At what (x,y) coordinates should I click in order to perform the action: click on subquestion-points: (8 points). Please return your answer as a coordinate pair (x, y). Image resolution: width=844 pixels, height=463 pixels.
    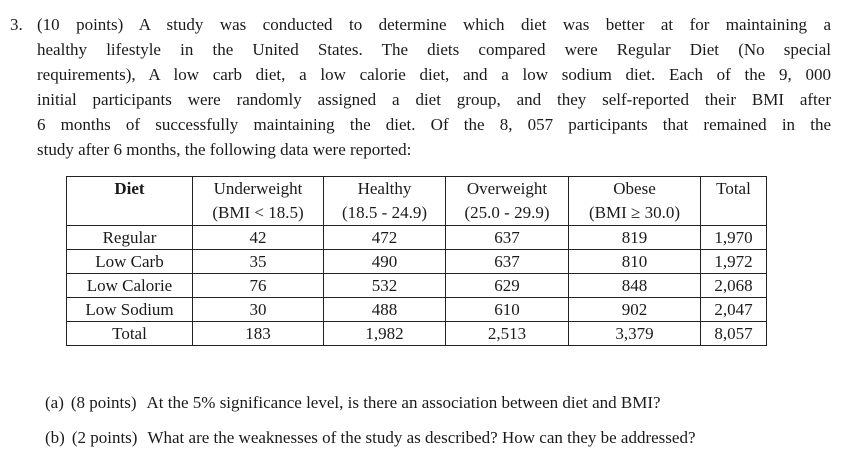
    Looking at the image, I should click on (103, 402).